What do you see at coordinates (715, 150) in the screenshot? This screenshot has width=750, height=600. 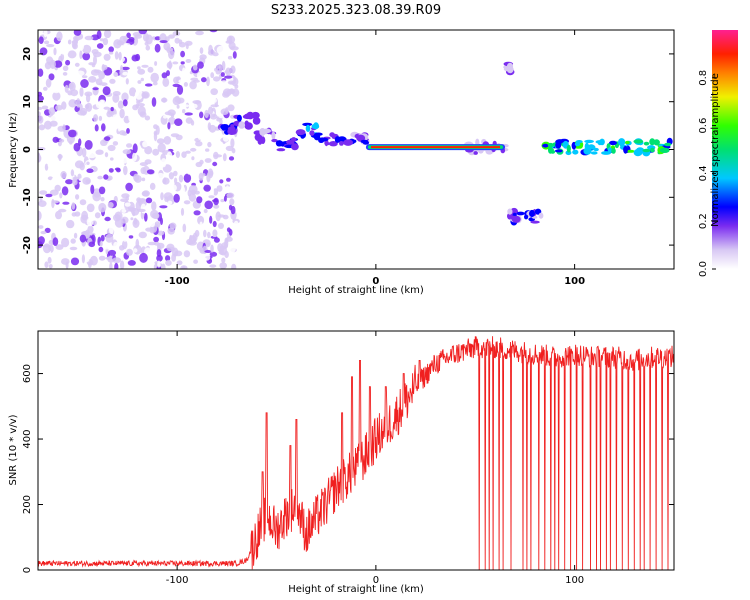 I see `colorbar-label: Normalized spectral amplitude` at bounding box center [715, 150].